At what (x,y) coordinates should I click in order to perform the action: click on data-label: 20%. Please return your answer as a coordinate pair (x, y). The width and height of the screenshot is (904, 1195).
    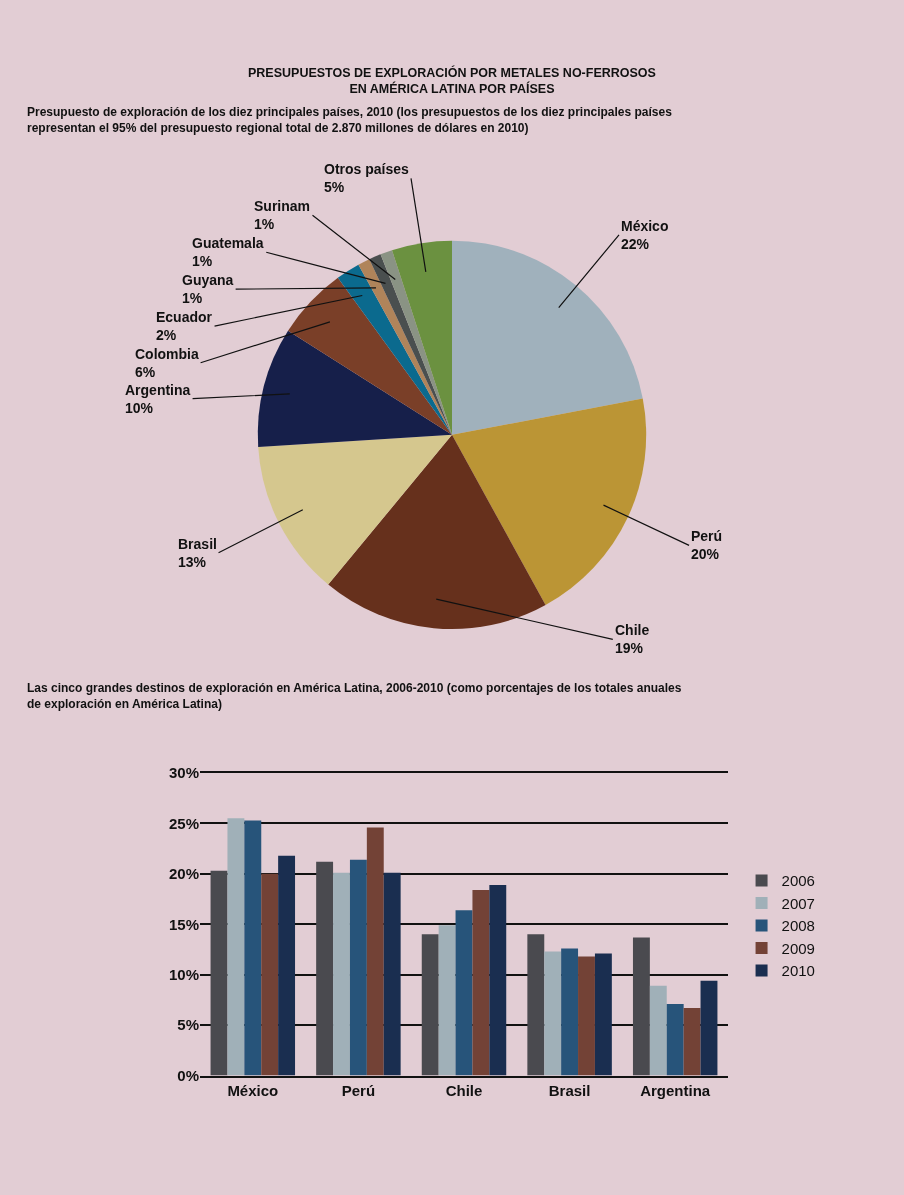
    Looking at the image, I should click on (705, 554).